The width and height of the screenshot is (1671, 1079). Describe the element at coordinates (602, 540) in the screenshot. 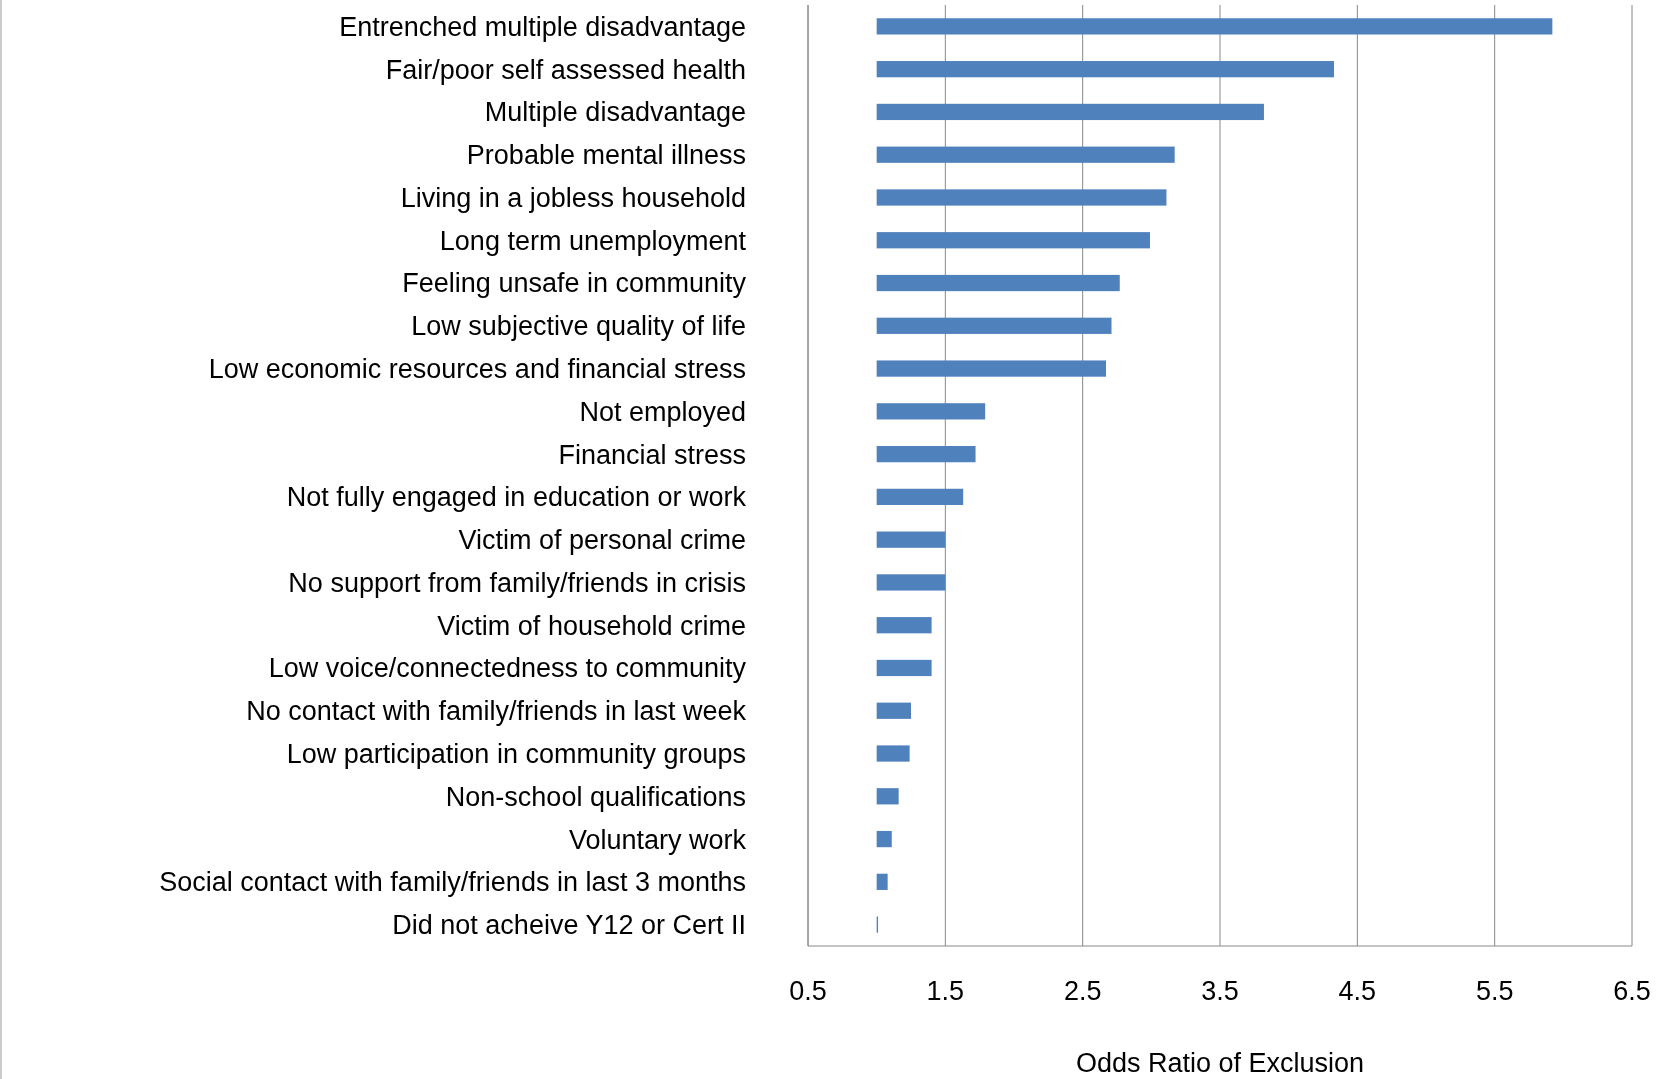

I see `y-tick-label: Victim of personal crime` at that location.